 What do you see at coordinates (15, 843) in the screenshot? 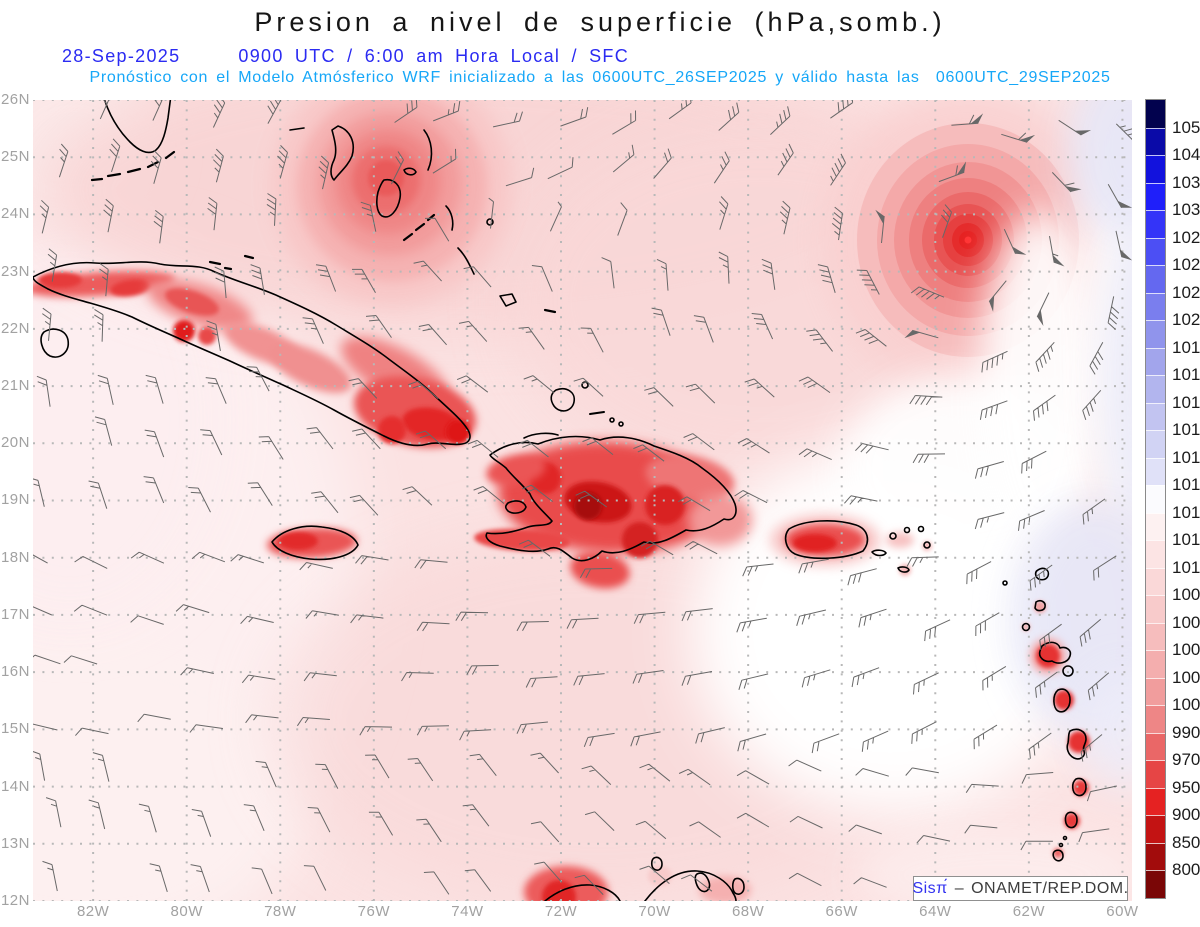
I see `lat-tick: 13N` at bounding box center [15, 843].